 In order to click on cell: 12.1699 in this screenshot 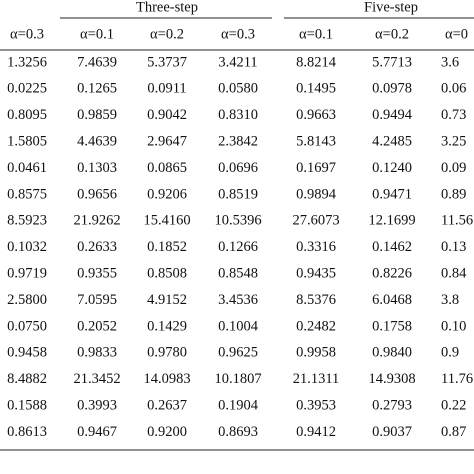, I will do `click(391, 221)`.